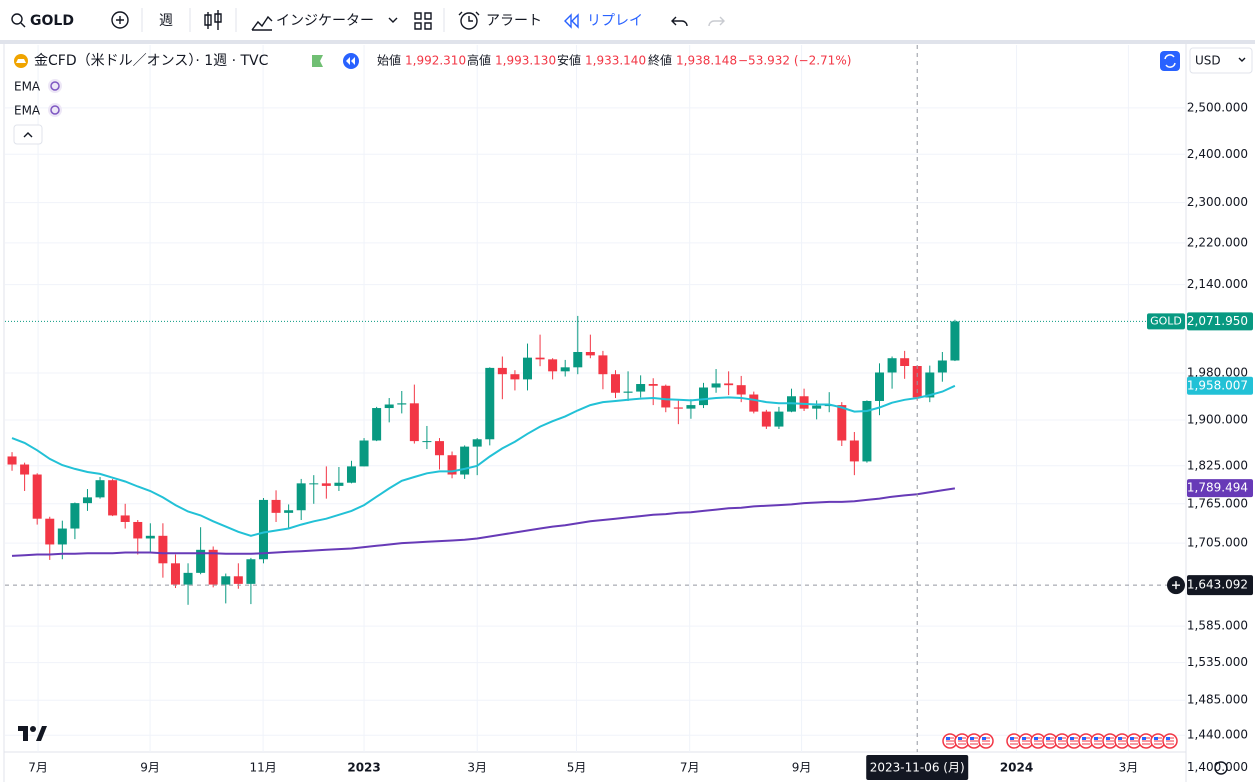 This screenshot has width=1255, height=782. Describe the element at coordinates (1217, 284) in the screenshot. I see `y-tick-label: 2,140.000` at that location.